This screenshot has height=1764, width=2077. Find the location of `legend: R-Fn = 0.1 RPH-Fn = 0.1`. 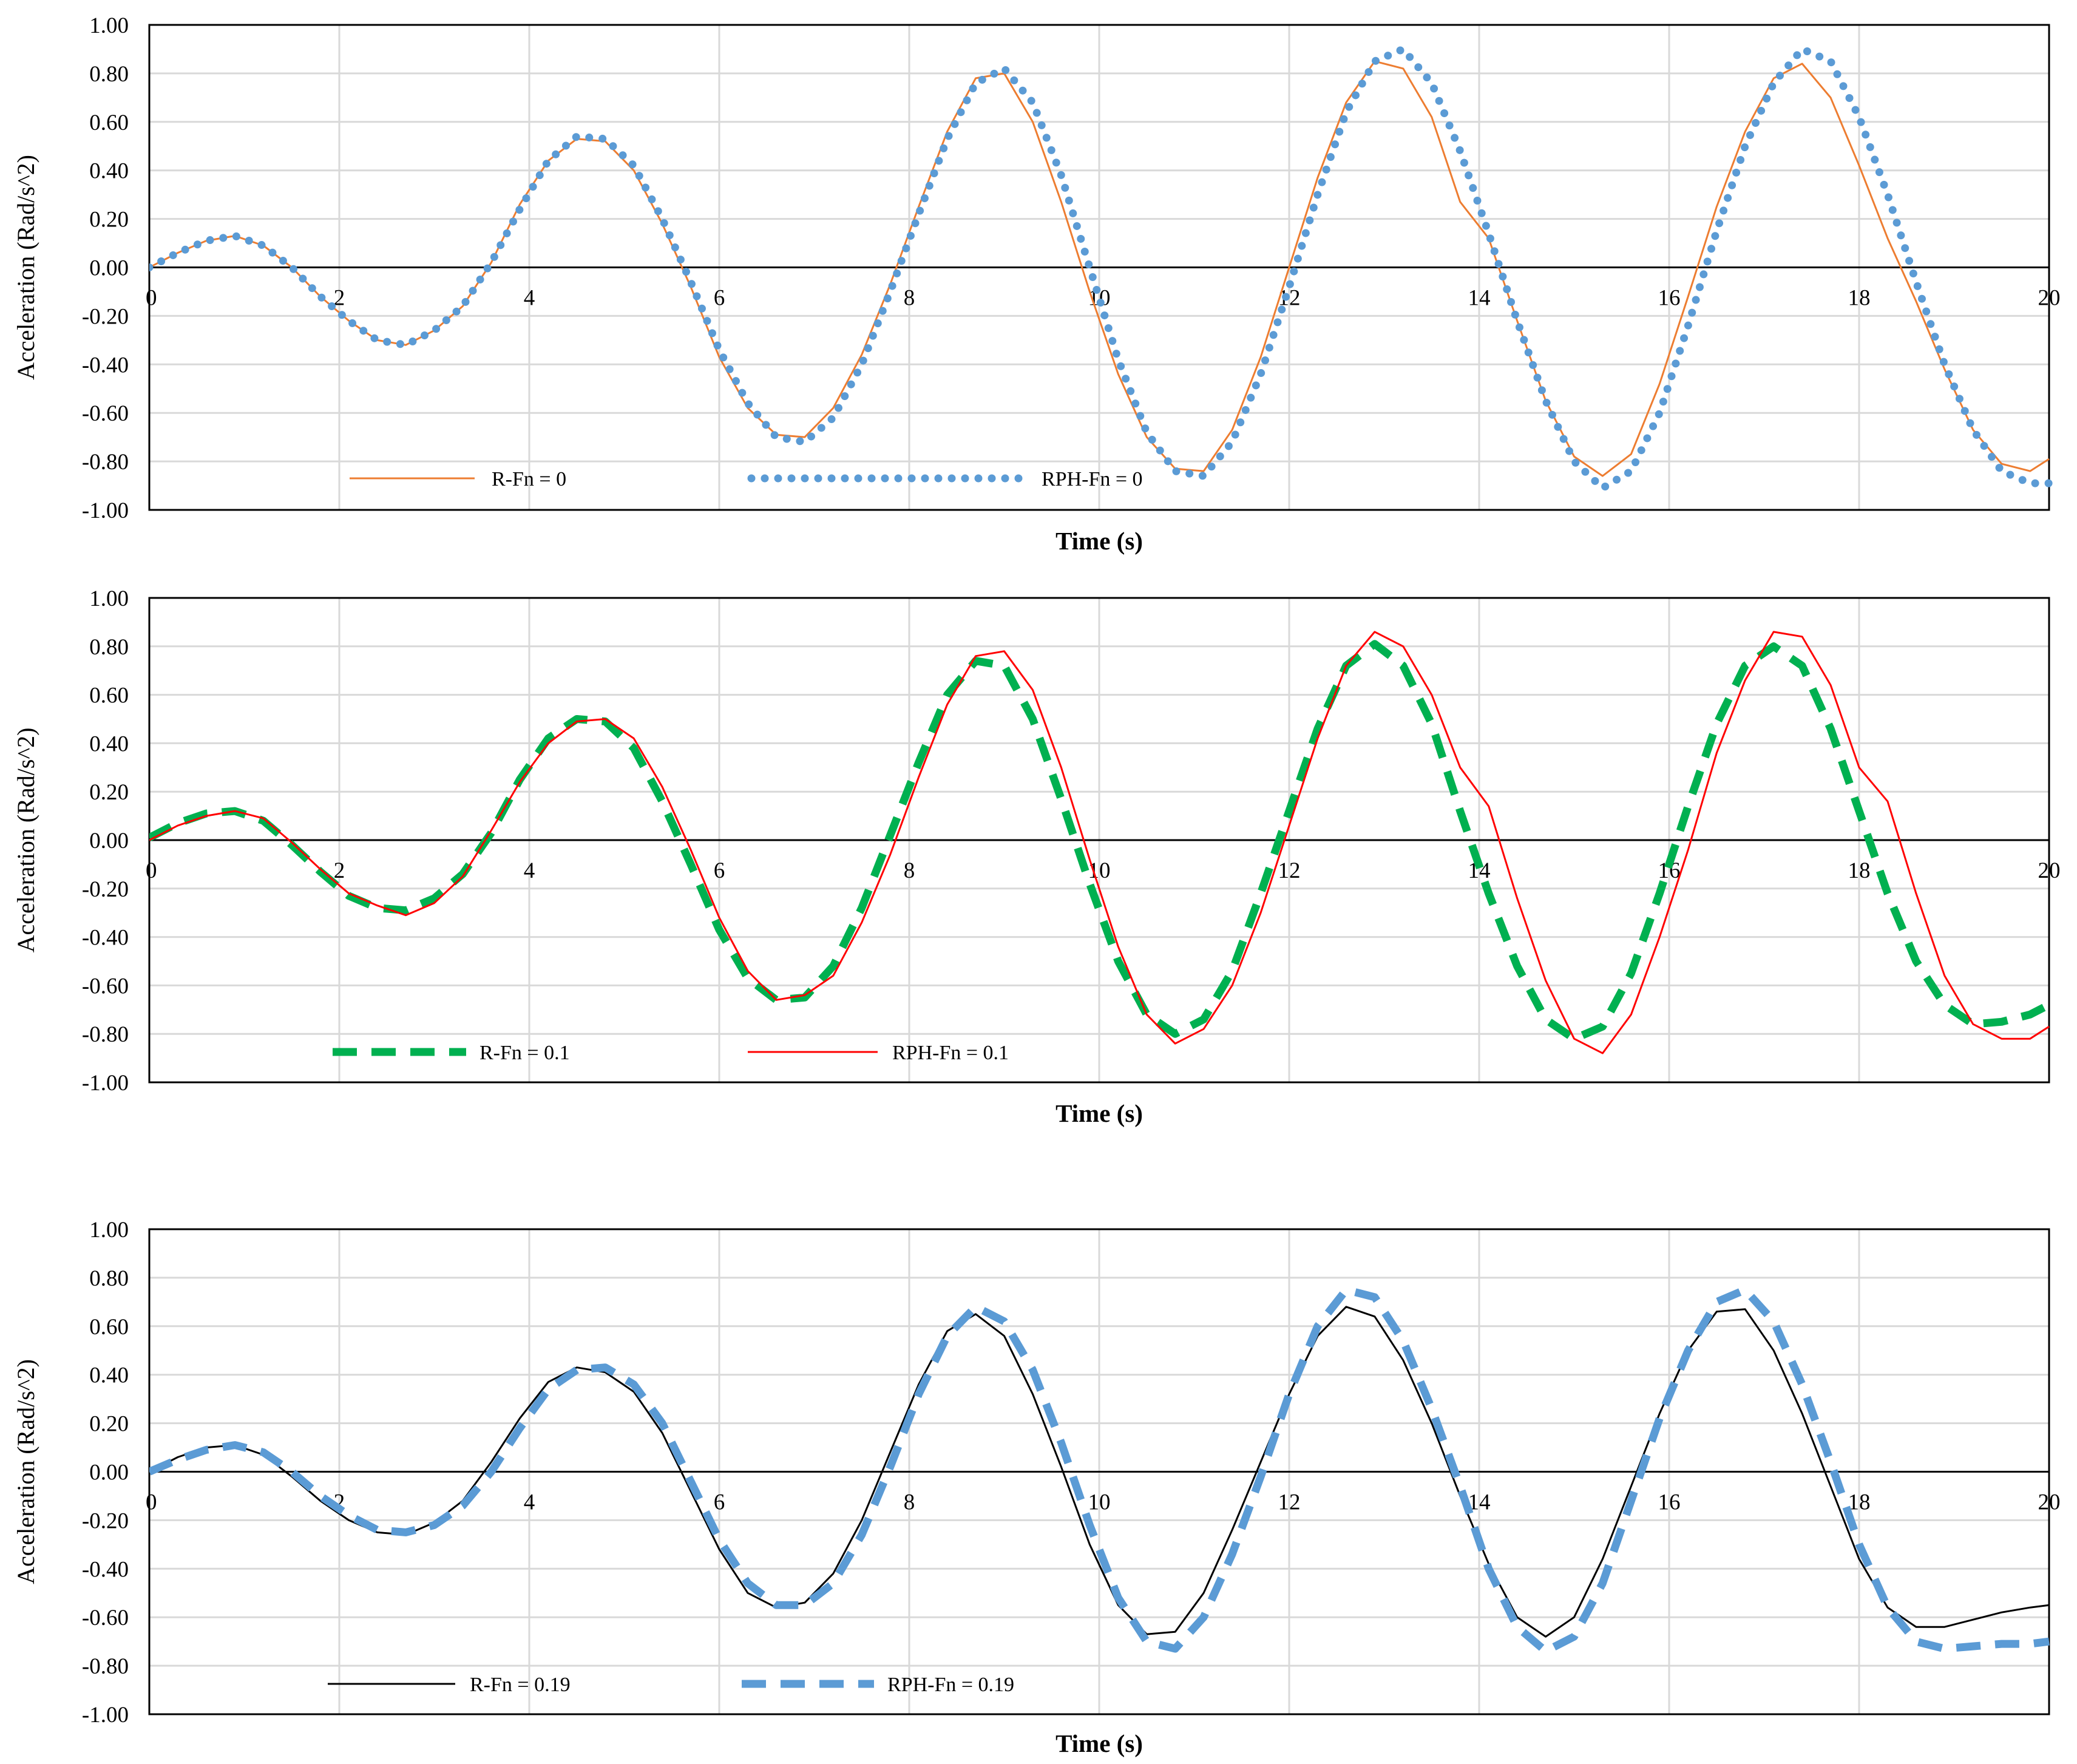

legend: R-Fn = 0.1 RPH-Fn = 0.1 is located at coordinates (671, 1053).